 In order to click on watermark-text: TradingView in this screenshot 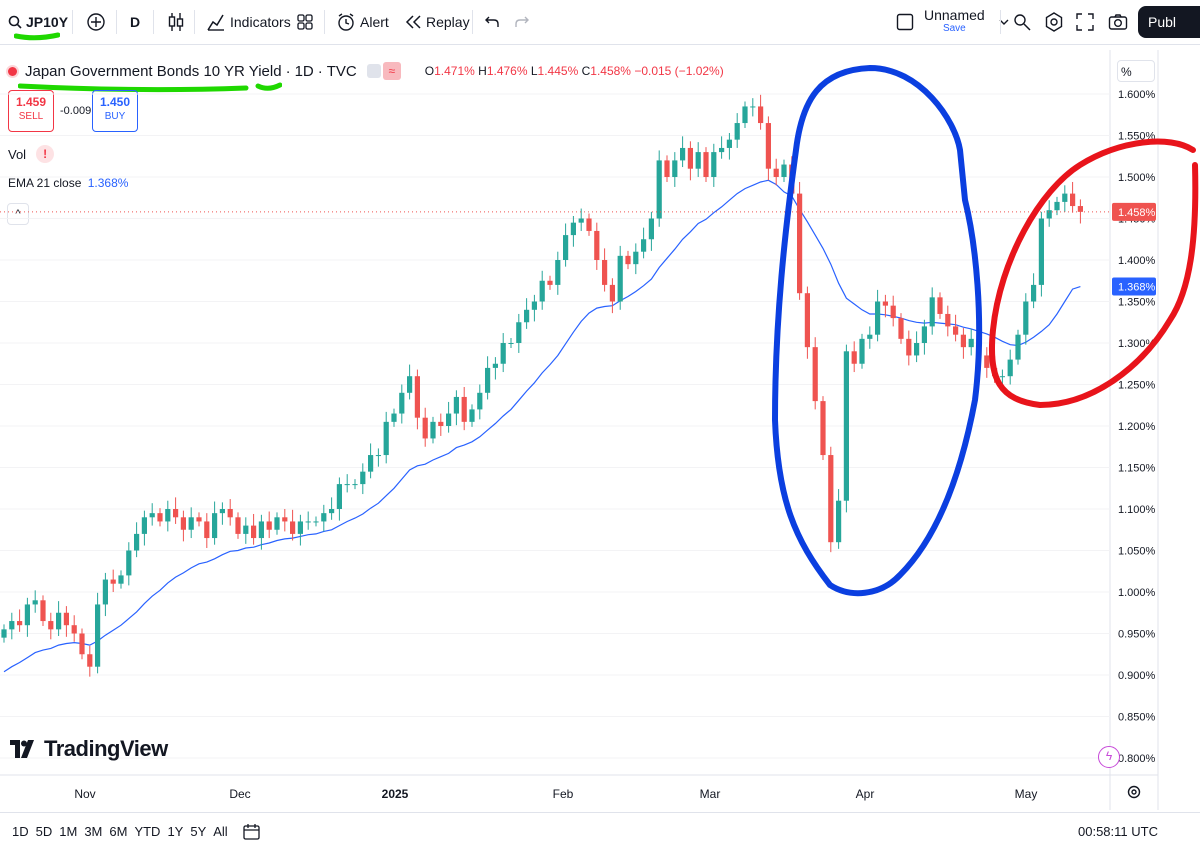, I will do `click(106, 748)`.